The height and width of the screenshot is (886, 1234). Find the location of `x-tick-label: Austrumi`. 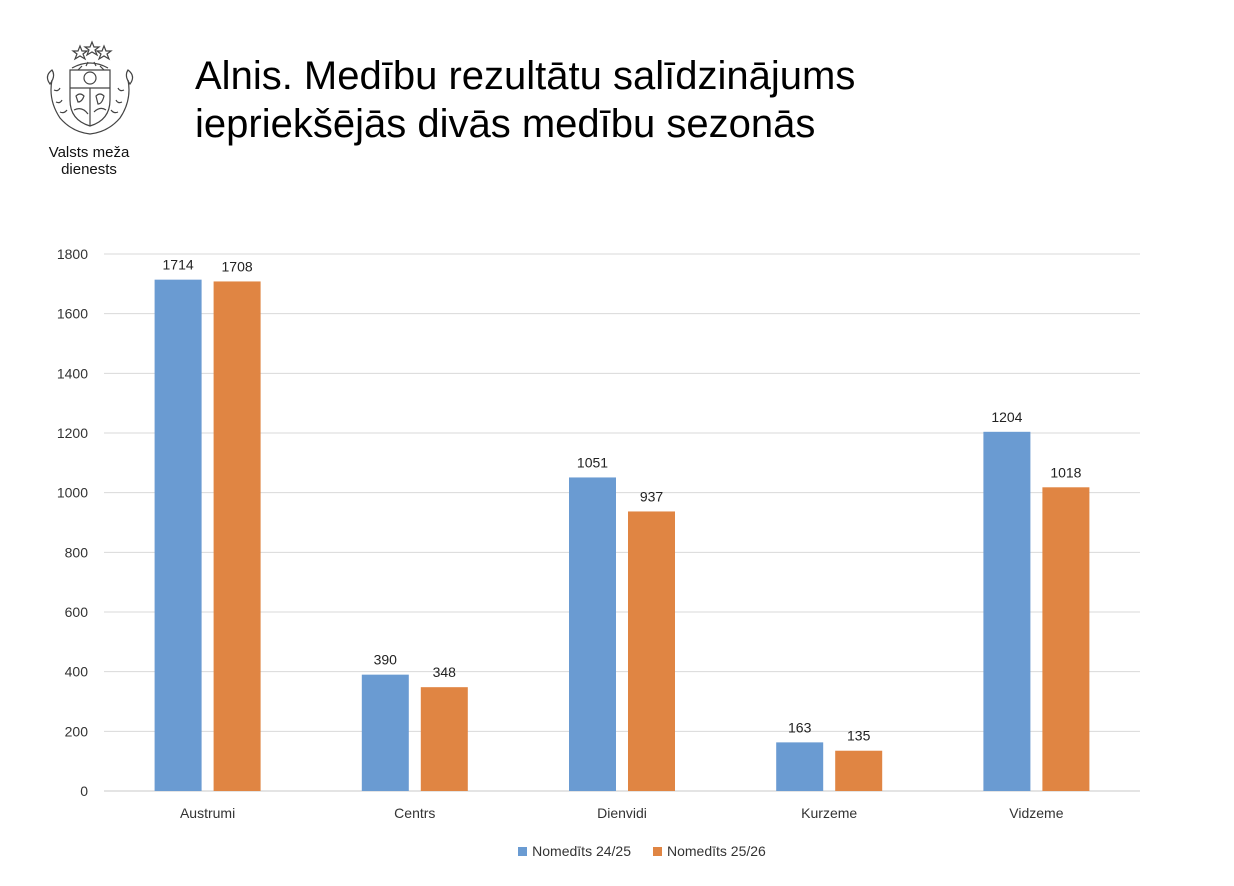

x-tick-label: Austrumi is located at coordinates (207, 813).